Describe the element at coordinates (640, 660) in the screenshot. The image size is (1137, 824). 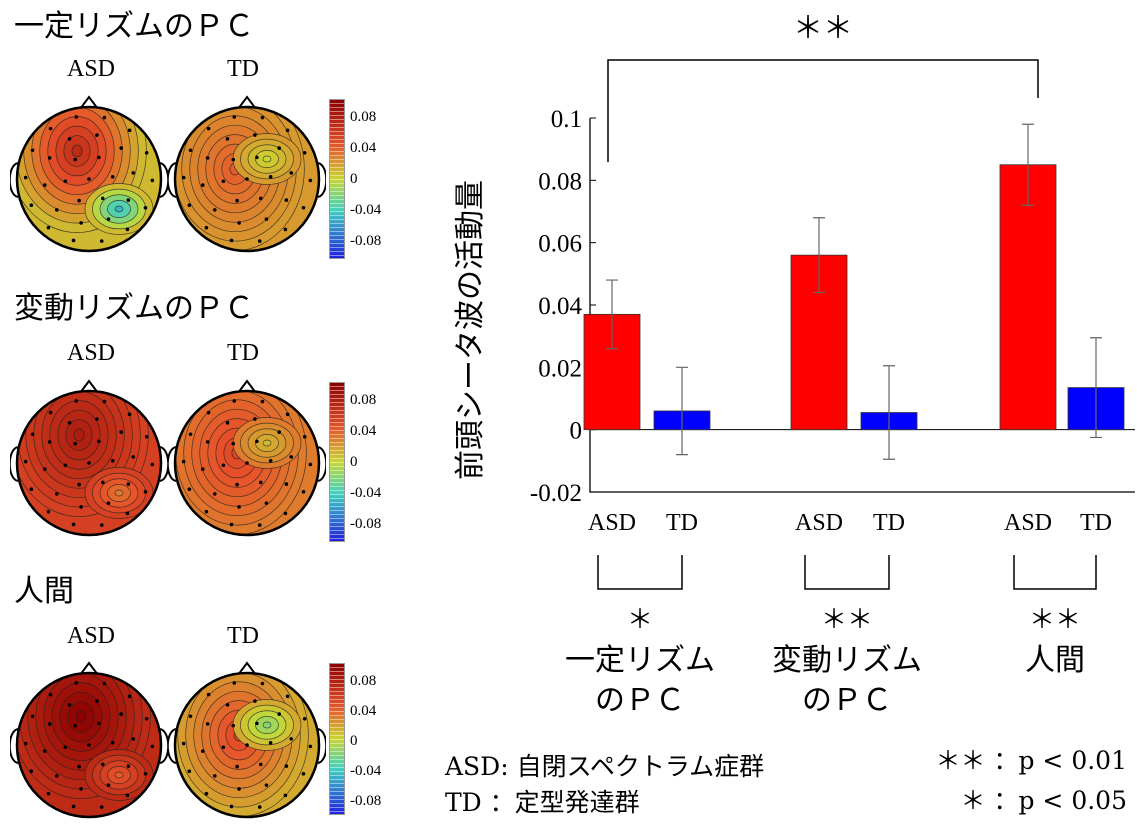
I see `category-label: 一定リズム` at that location.